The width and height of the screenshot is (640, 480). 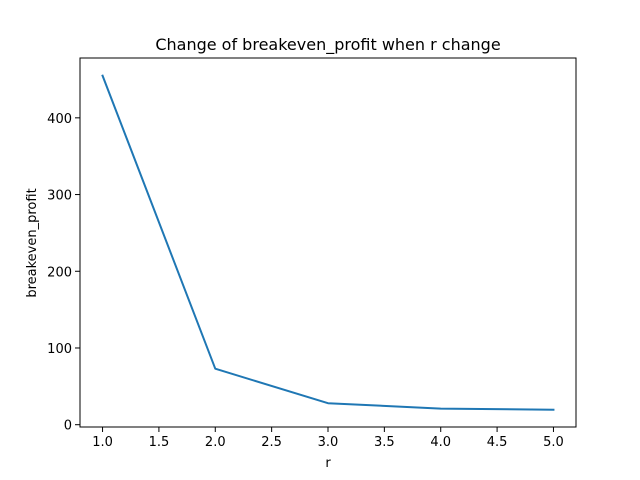 What do you see at coordinates (328, 442) in the screenshot?
I see `x-tick-label: 3.0` at bounding box center [328, 442].